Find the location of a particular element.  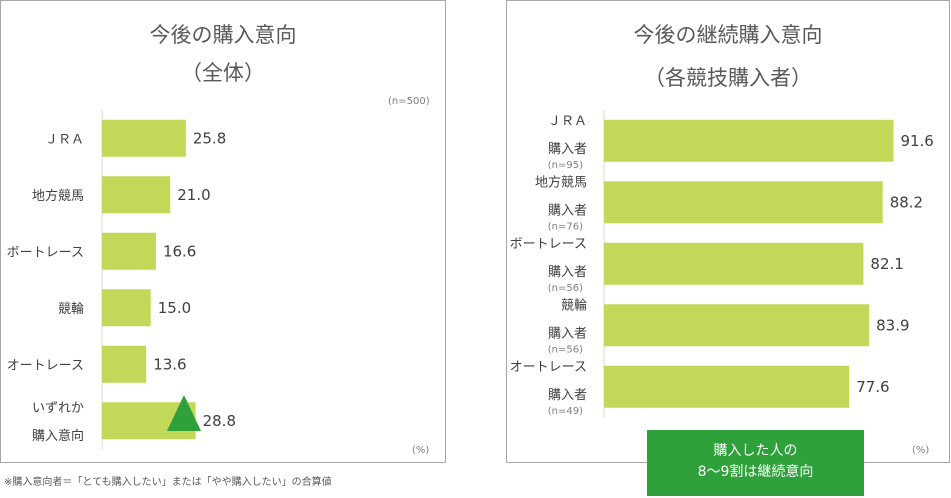

category-label: 購入意向 is located at coordinates (58, 436).